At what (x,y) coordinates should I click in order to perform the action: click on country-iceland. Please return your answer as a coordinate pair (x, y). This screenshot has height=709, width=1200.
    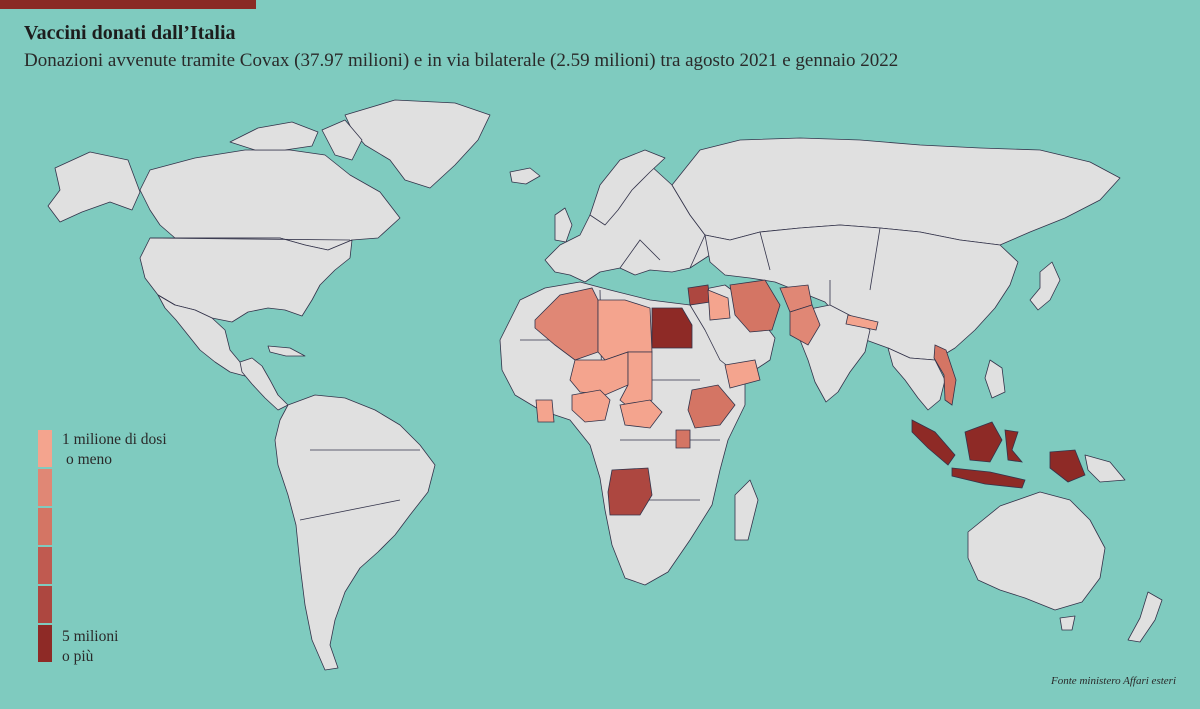
    Looking at the image, I should click on (525, 176).